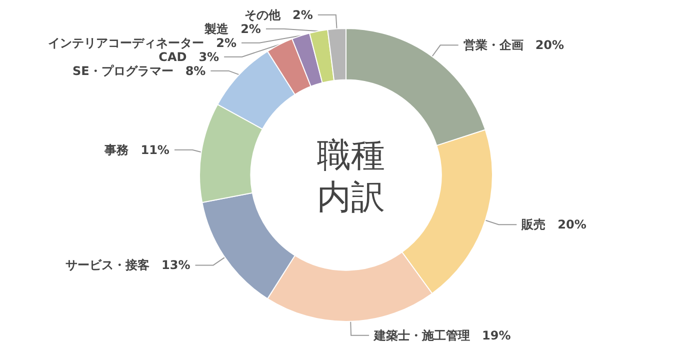 The height and width of the screenshot is (353, 692). Describe the element at coordinates (553, 225) in the screenshot. I see `slice-label: 販売 20%` at that location.